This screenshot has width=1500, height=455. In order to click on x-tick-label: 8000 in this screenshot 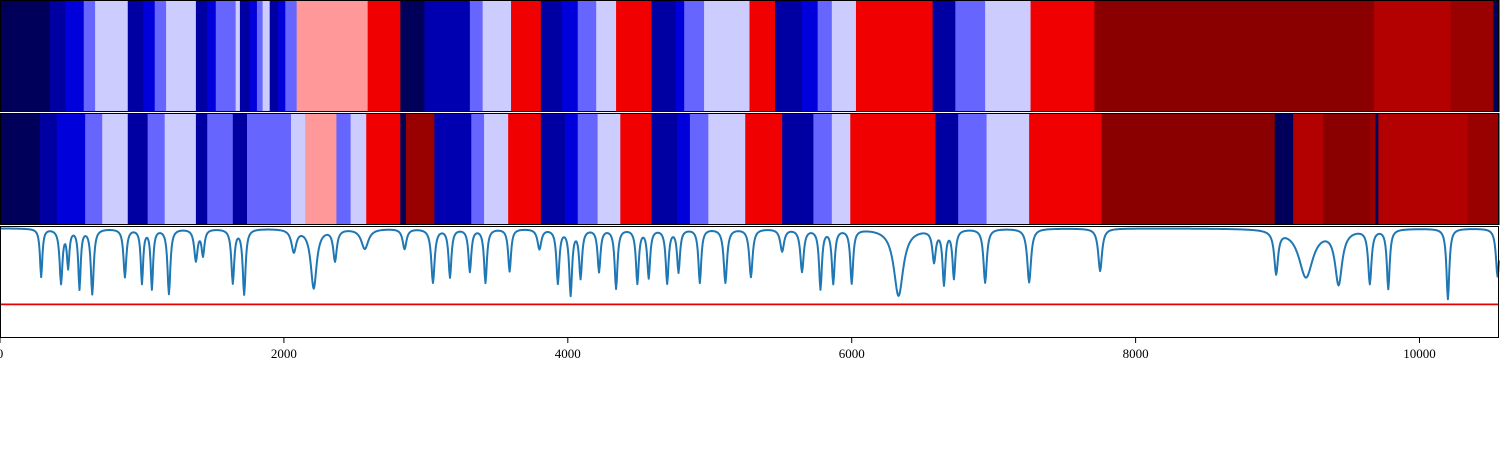, I will do `click(1136, 353)`.